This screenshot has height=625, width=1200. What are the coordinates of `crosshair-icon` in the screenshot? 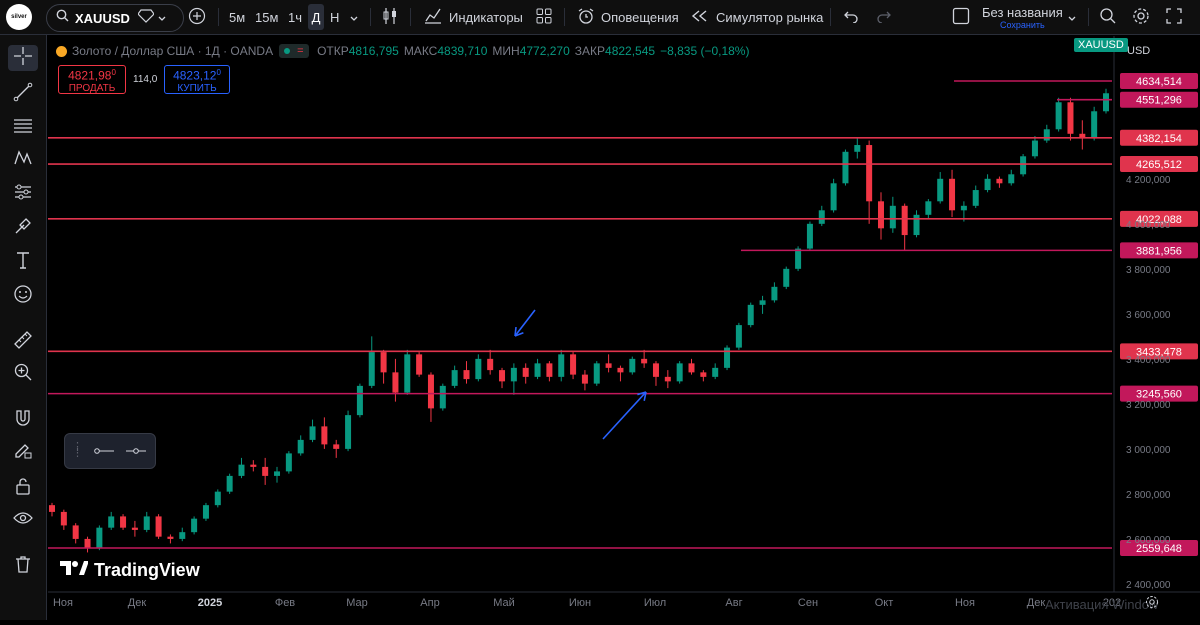 It's located at (23, 58).